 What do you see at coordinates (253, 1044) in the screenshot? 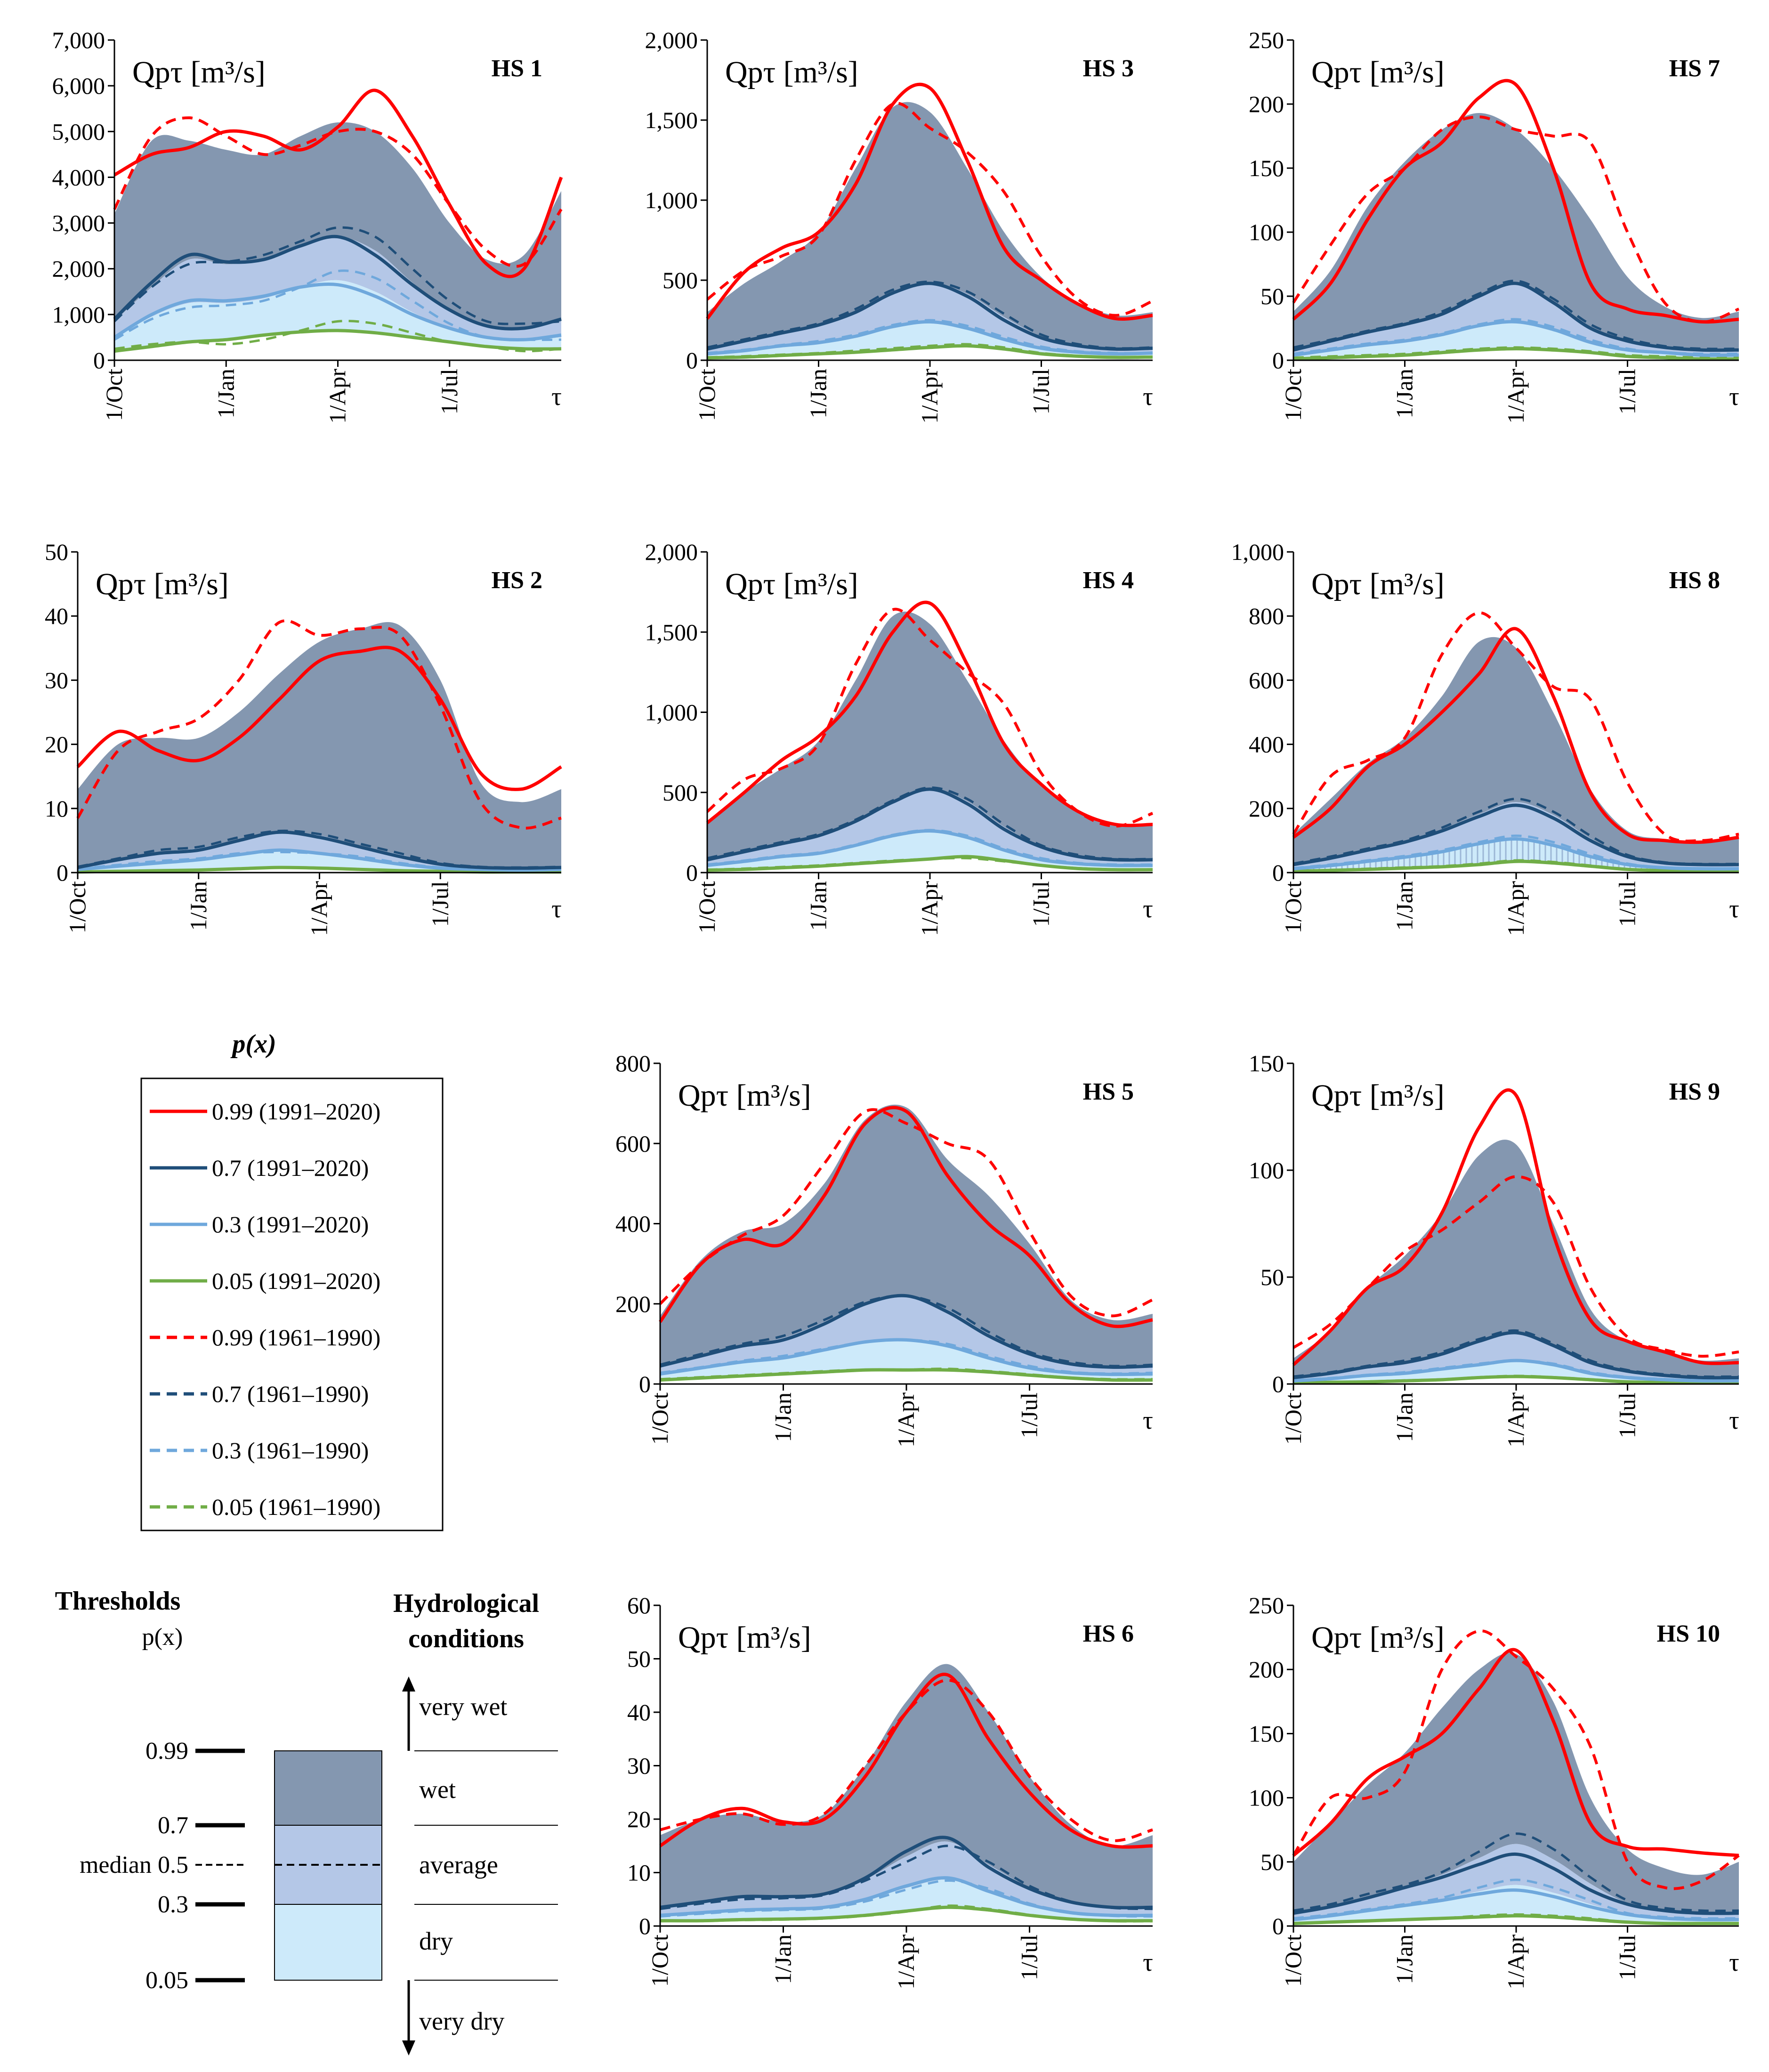
I see `legend-title: p(x)` at bounding box center [253, 1044].